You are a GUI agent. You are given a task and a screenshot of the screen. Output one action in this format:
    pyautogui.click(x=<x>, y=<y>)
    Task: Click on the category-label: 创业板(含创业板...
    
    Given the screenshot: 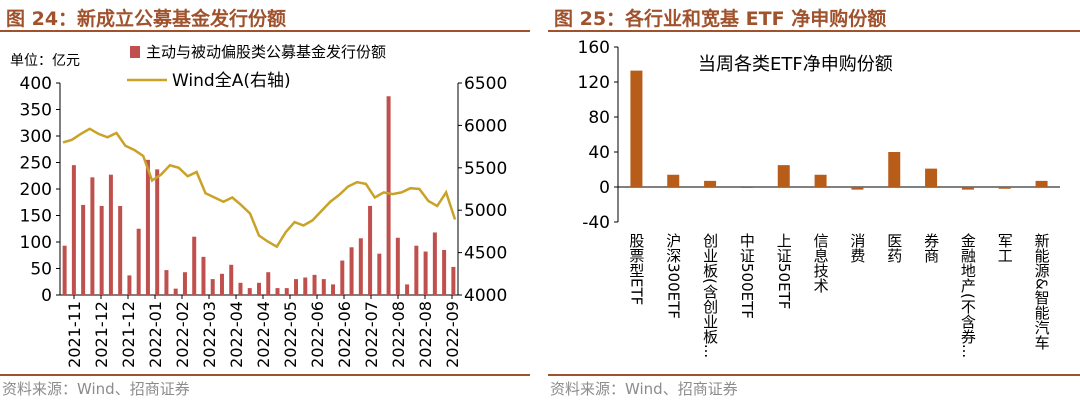 What is the action you would take?
    pyautogui.click(x=710, y=295)
    